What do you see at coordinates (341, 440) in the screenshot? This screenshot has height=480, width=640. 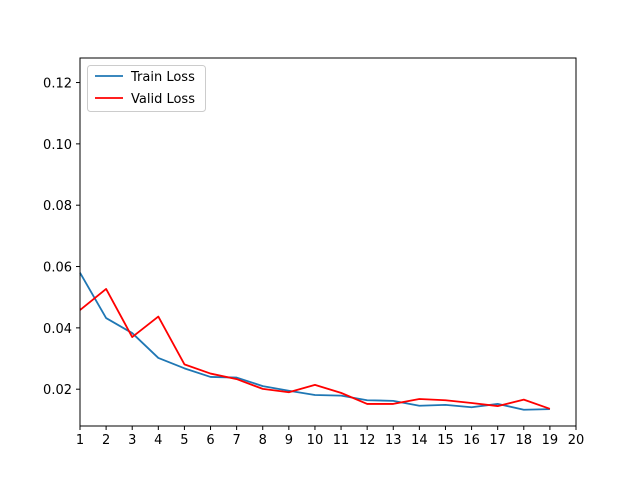 I see `x-tick-label: 11` at bounding box center [341, 440].